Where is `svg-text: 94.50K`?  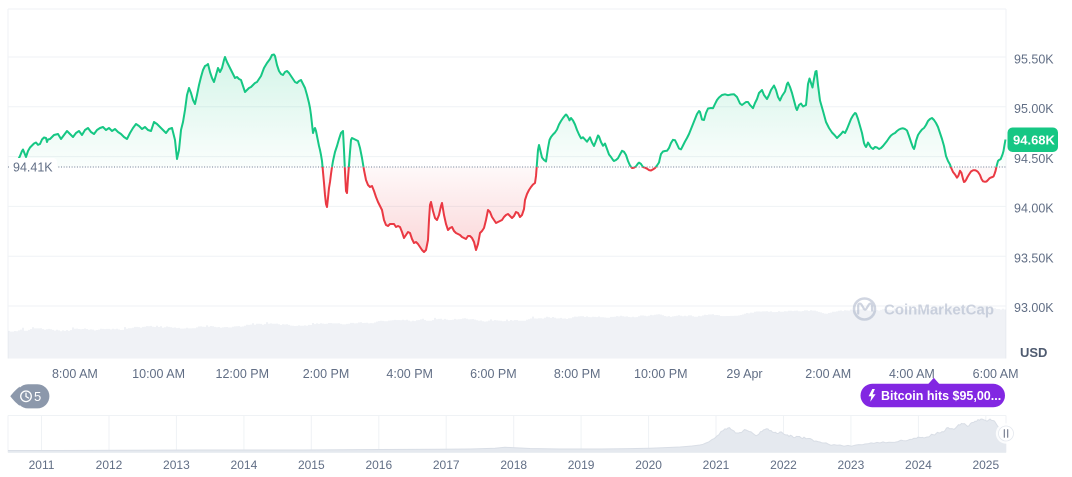 svg-text: 94.50K is located at coordinates (1034, 159).